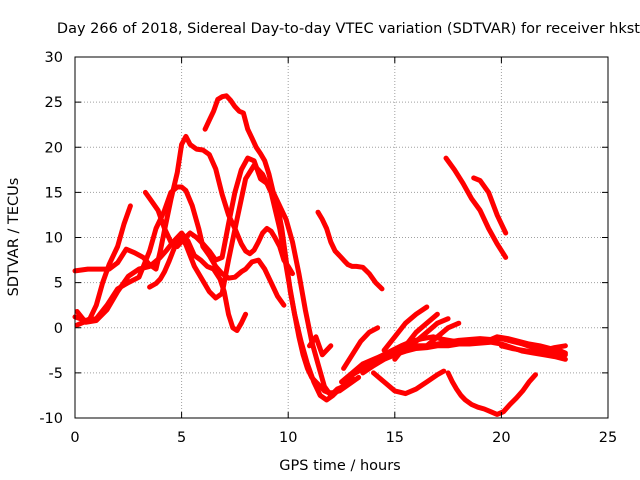 This screenshot has height=480, width=640. Describe the element at coordinates (54, 103) in the screenshot. I see `y-tick-label: 25` at that location.